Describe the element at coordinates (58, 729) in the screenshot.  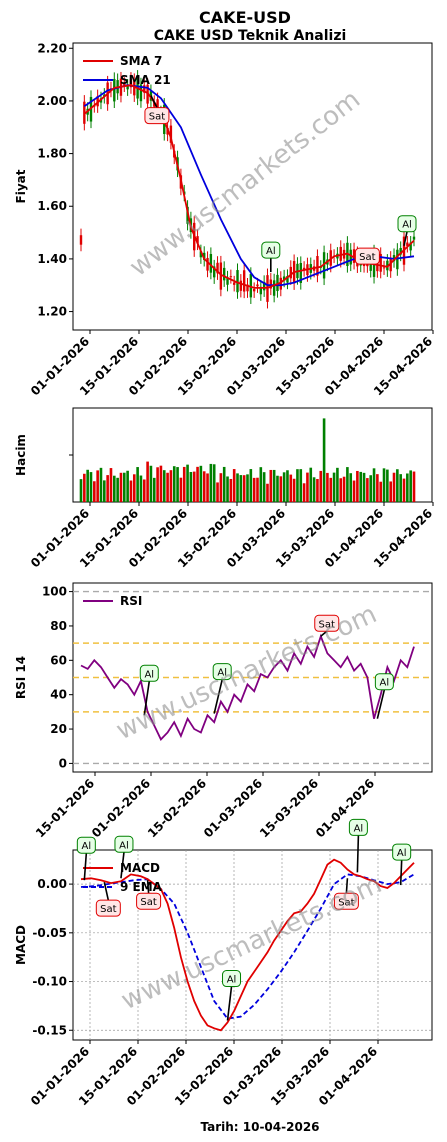
I see `rsi-ytick-label: 20` at that location.